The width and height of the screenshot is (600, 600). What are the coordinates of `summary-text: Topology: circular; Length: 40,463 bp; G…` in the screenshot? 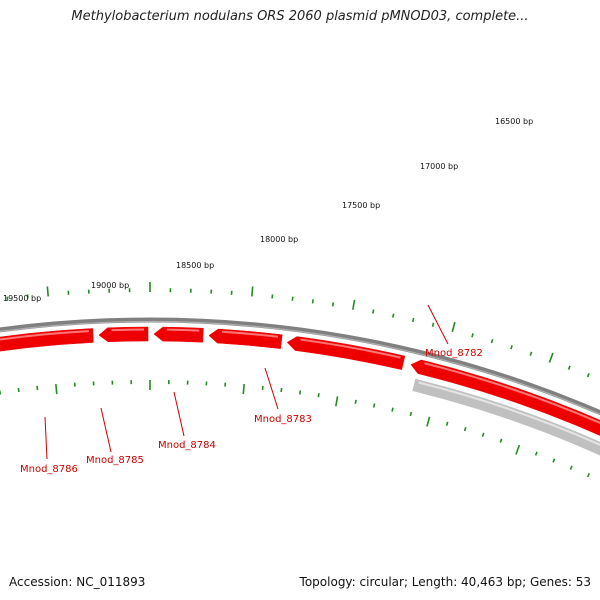 It's located at (445, 582).